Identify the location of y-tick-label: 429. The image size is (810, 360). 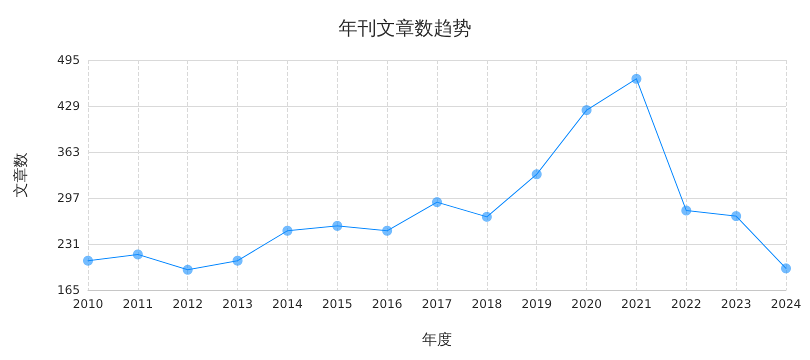
(68, 106).